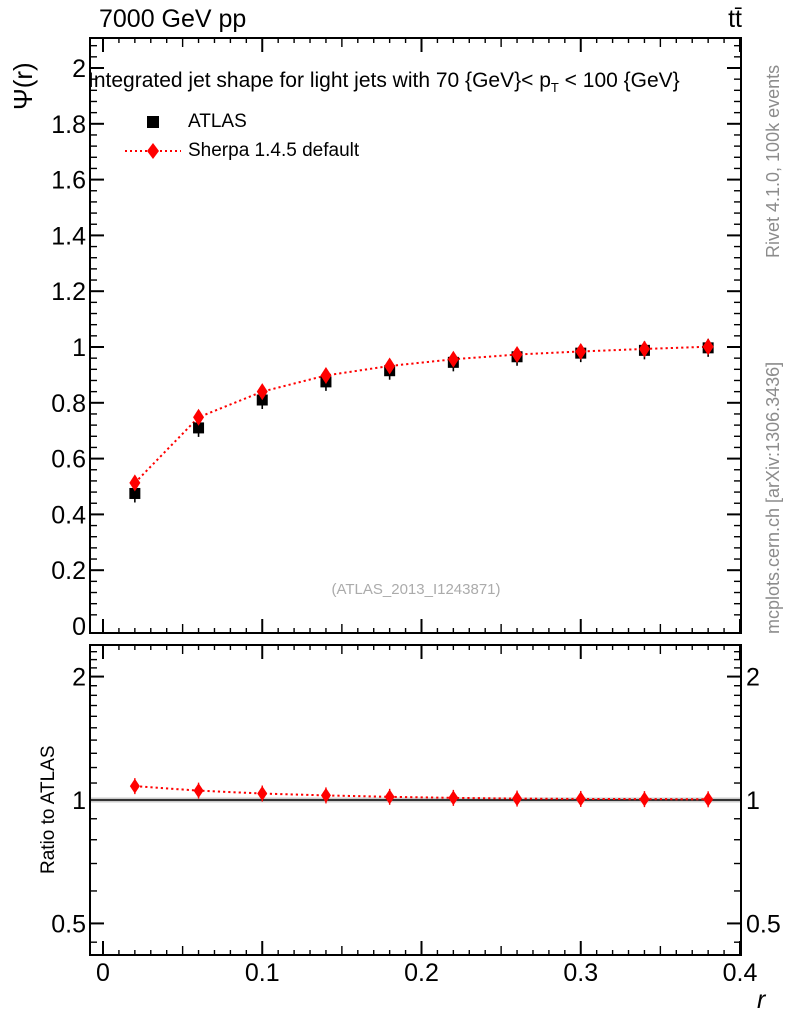 This screenshot has height=1024, width=786. What do you see at coordinates (79, 627) in the screenshot?
I see `y-tick-label: 0` at bounding box center [79, 627].